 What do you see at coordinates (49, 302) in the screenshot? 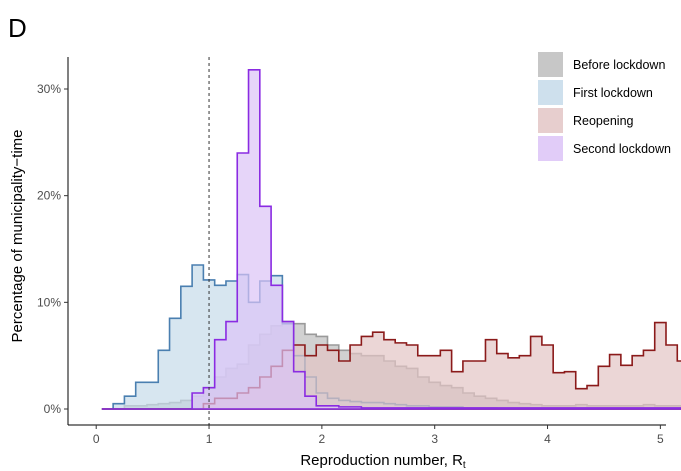
I see `y-tick-label: 10%` at bounding box center [49, 302].